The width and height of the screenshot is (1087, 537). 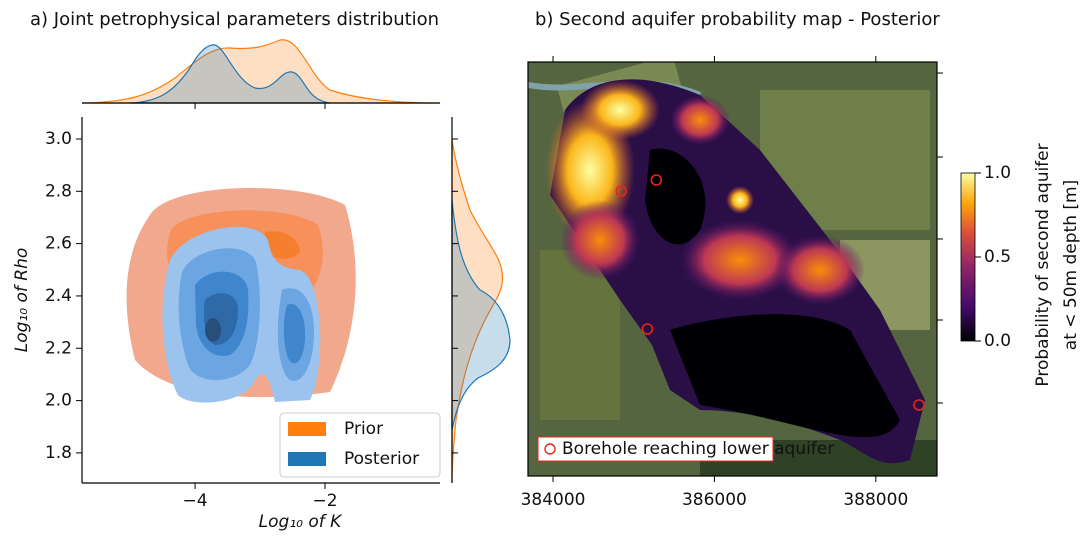 I want to click on y-tick-label: 2.4, so click(x=58, y=296).